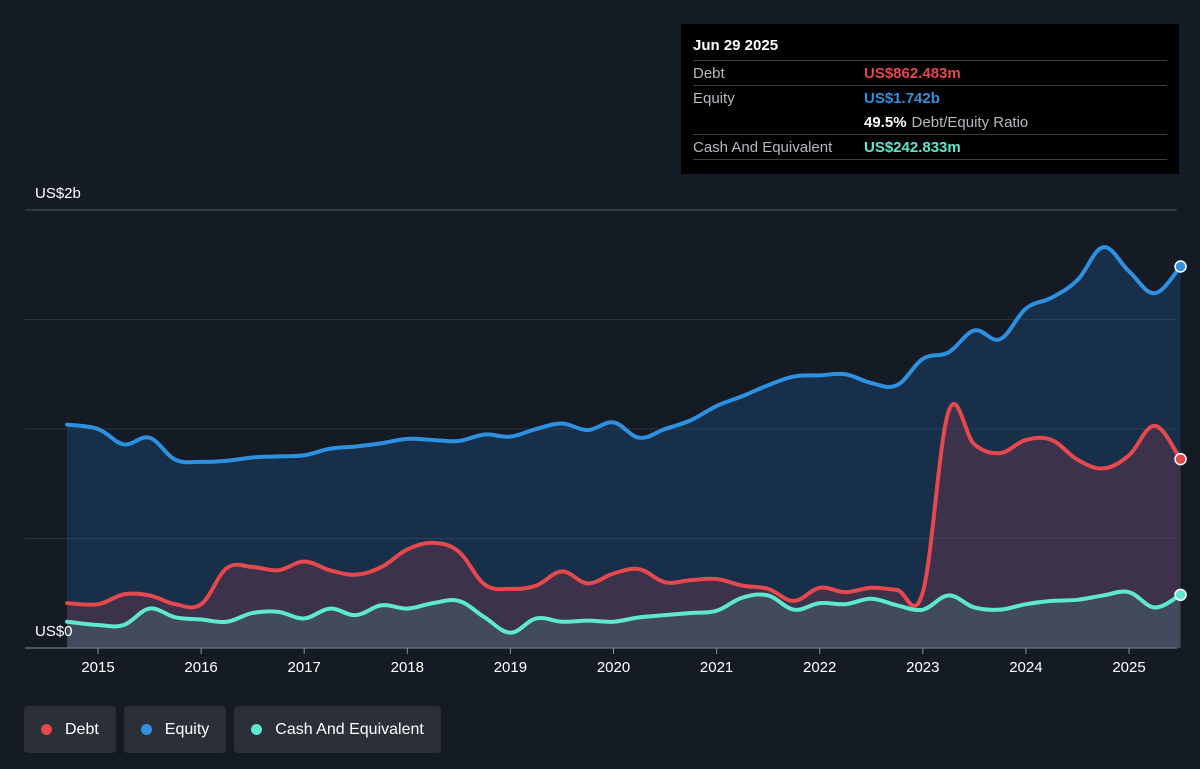 This screenshot has width=1200, height=769. What do you see at coordinates (736, 45) in the screenshot?
I see `tooltip-date: Jun 29 2025` at bounding box center [736, 45].